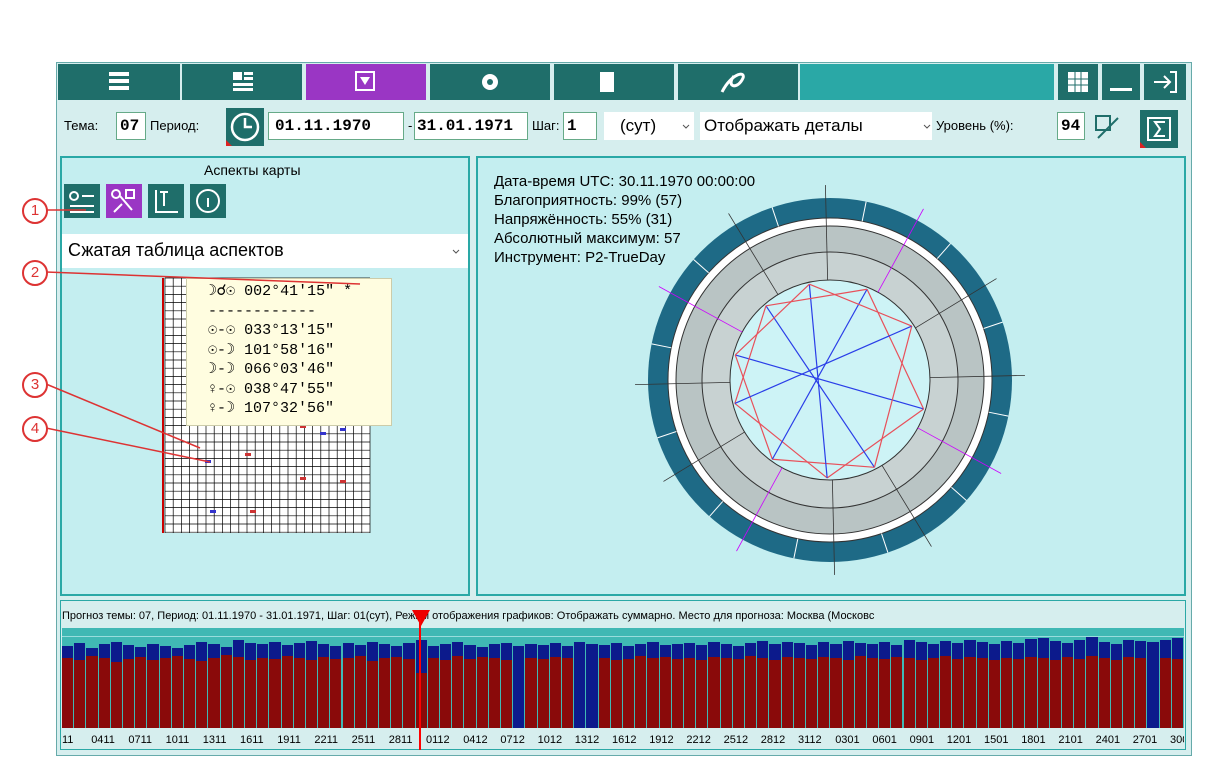 This screenshot has width=1209, height=780. Describe the element at coordinates (927, 82) in the screenshot. I see `tab-bar-fill` at that location.